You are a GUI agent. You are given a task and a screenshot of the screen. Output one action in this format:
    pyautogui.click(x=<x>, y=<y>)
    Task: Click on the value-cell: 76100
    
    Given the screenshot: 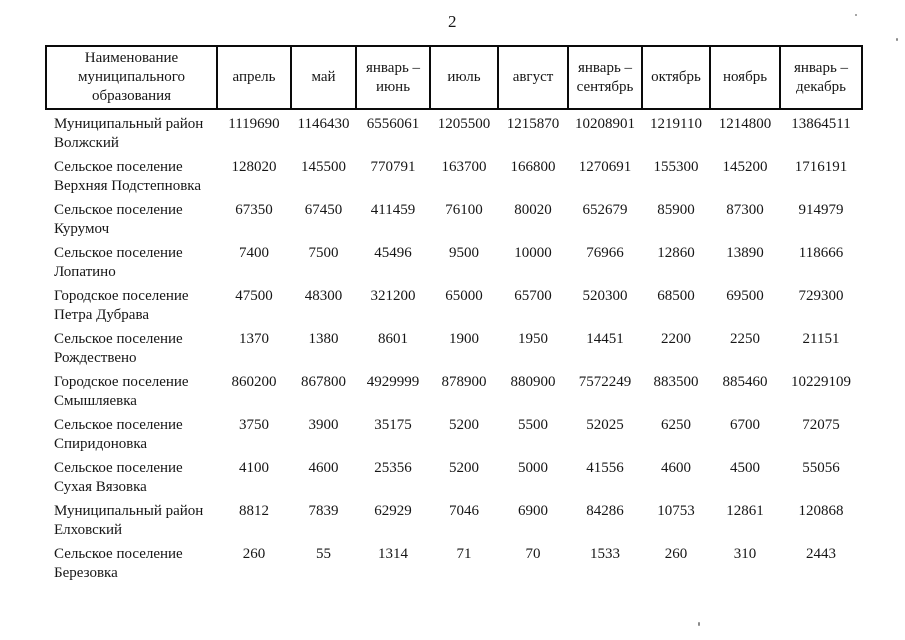 What is the action you would take?
    pyautogui.click(x=464, y=210)
    